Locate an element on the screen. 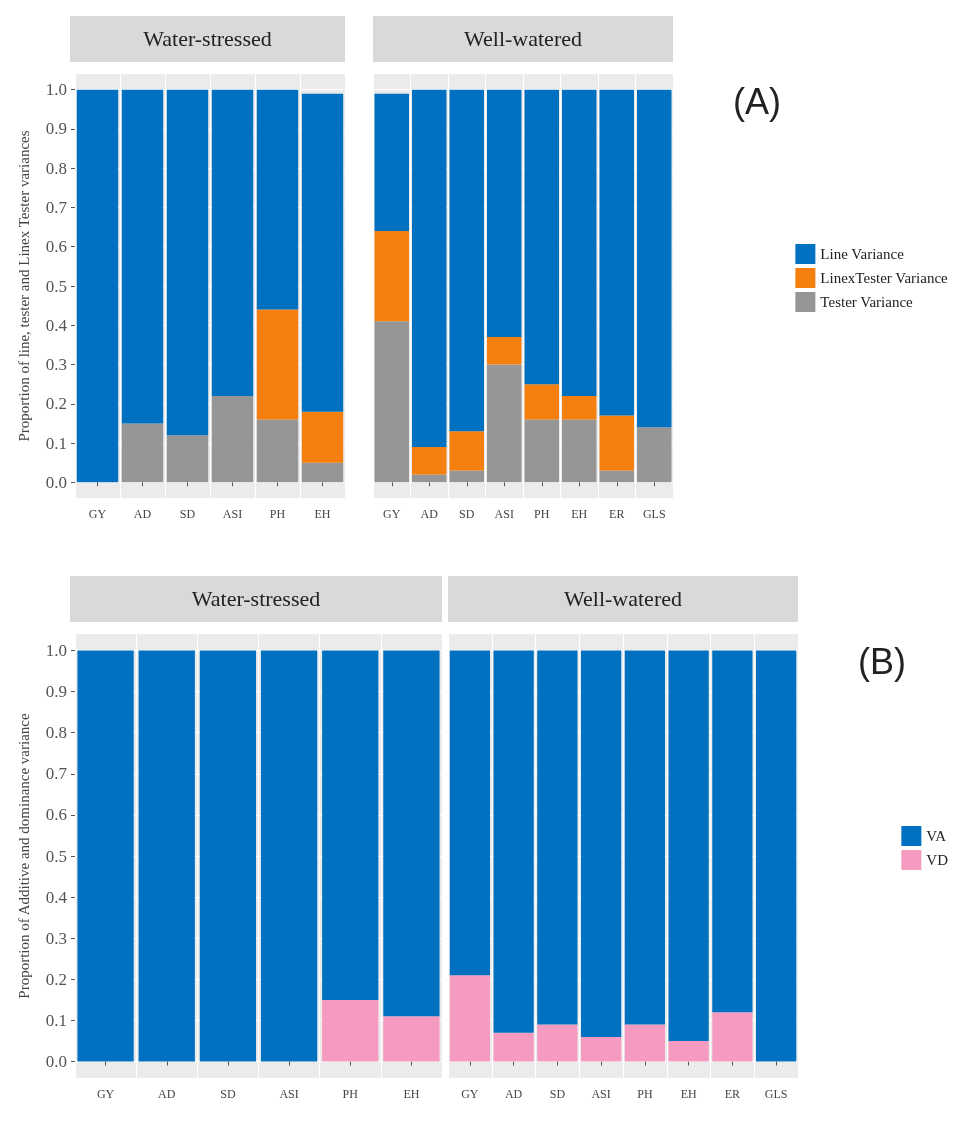  y-tick-label: 0.4 is located at coordinates (56, 325).